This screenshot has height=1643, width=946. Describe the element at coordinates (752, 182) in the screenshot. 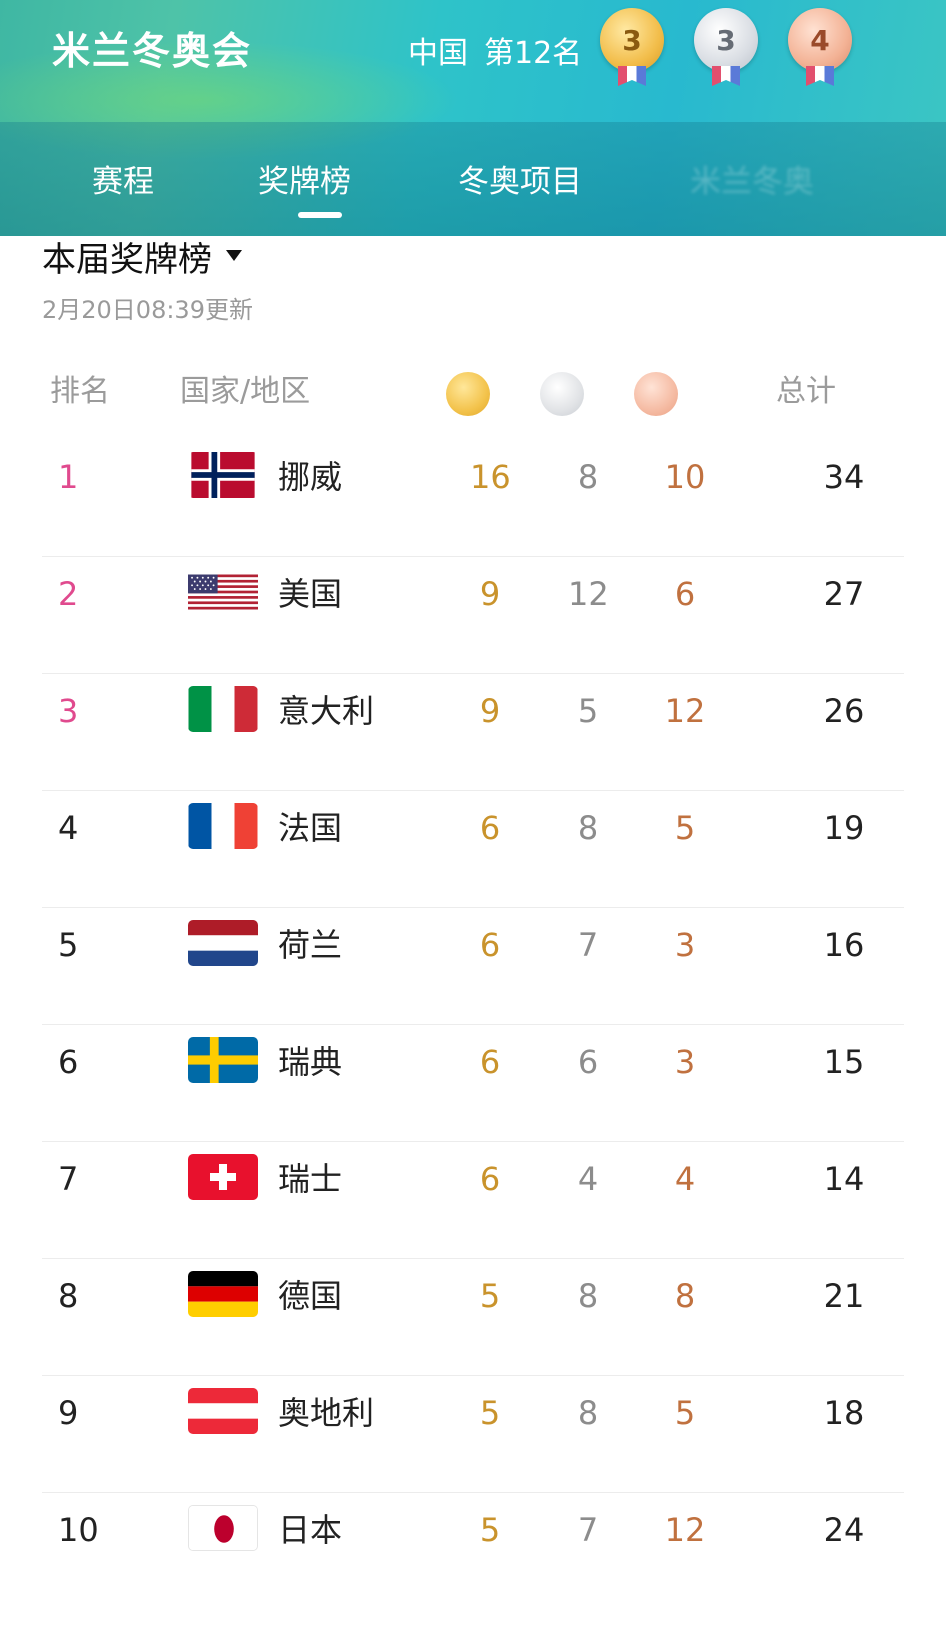

I see `tab-milan-olympics: 米兰冬奥` at that location.